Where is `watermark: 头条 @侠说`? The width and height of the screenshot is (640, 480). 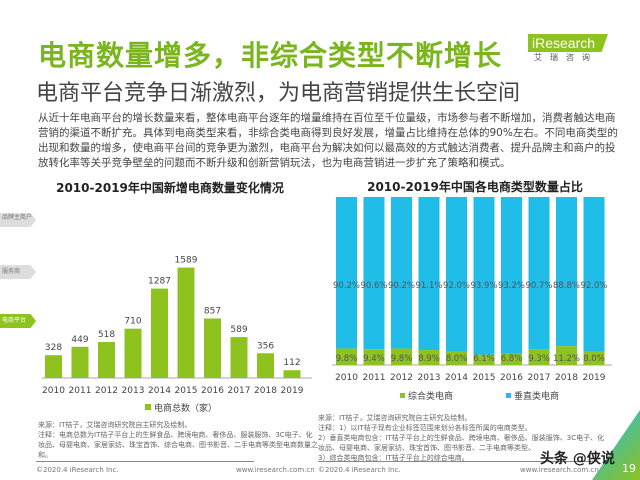
watermark: 头条 @侠说 is located at coordinates (577, 459).